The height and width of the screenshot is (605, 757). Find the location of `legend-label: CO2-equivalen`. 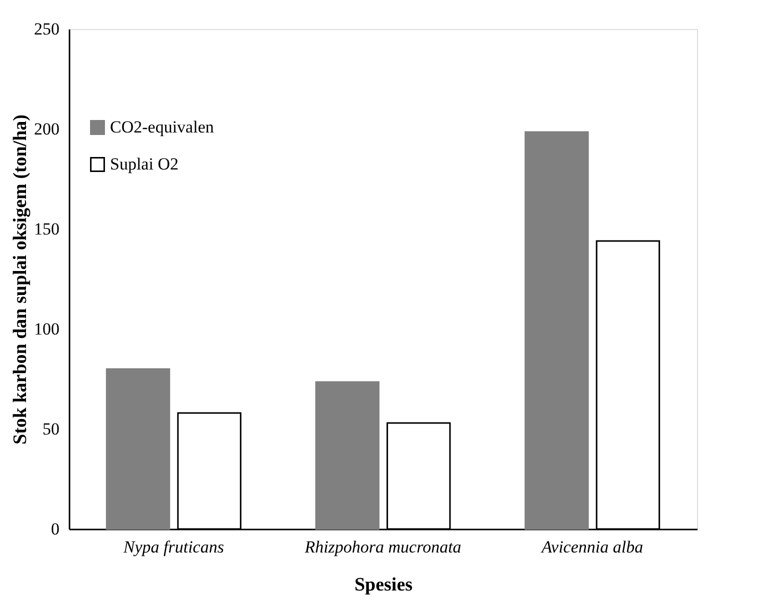

legend-label: CO2-equivalen is located at coordinates (162, 127).